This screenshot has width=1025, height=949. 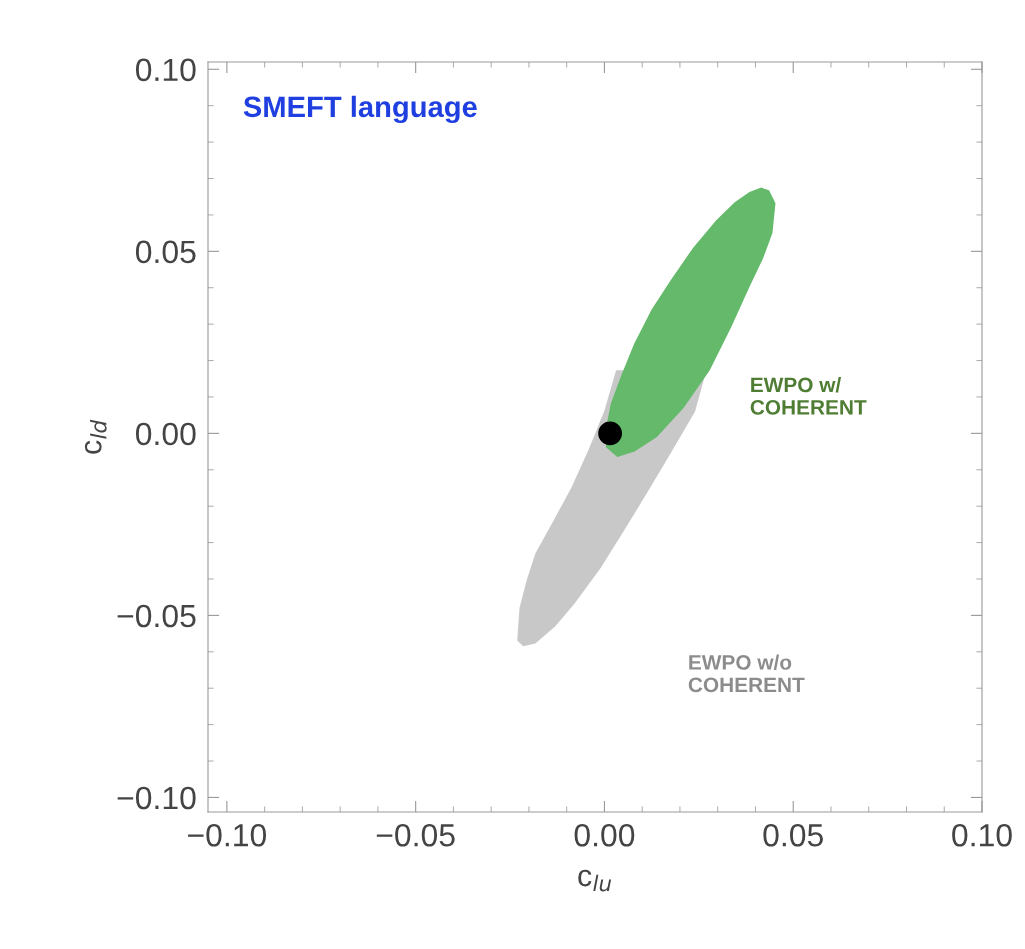 What do you see at coordinates (746, 673) in the screenshot?
I see `text: EWPO w/o COHERENT` at bounding box center [746, 673].